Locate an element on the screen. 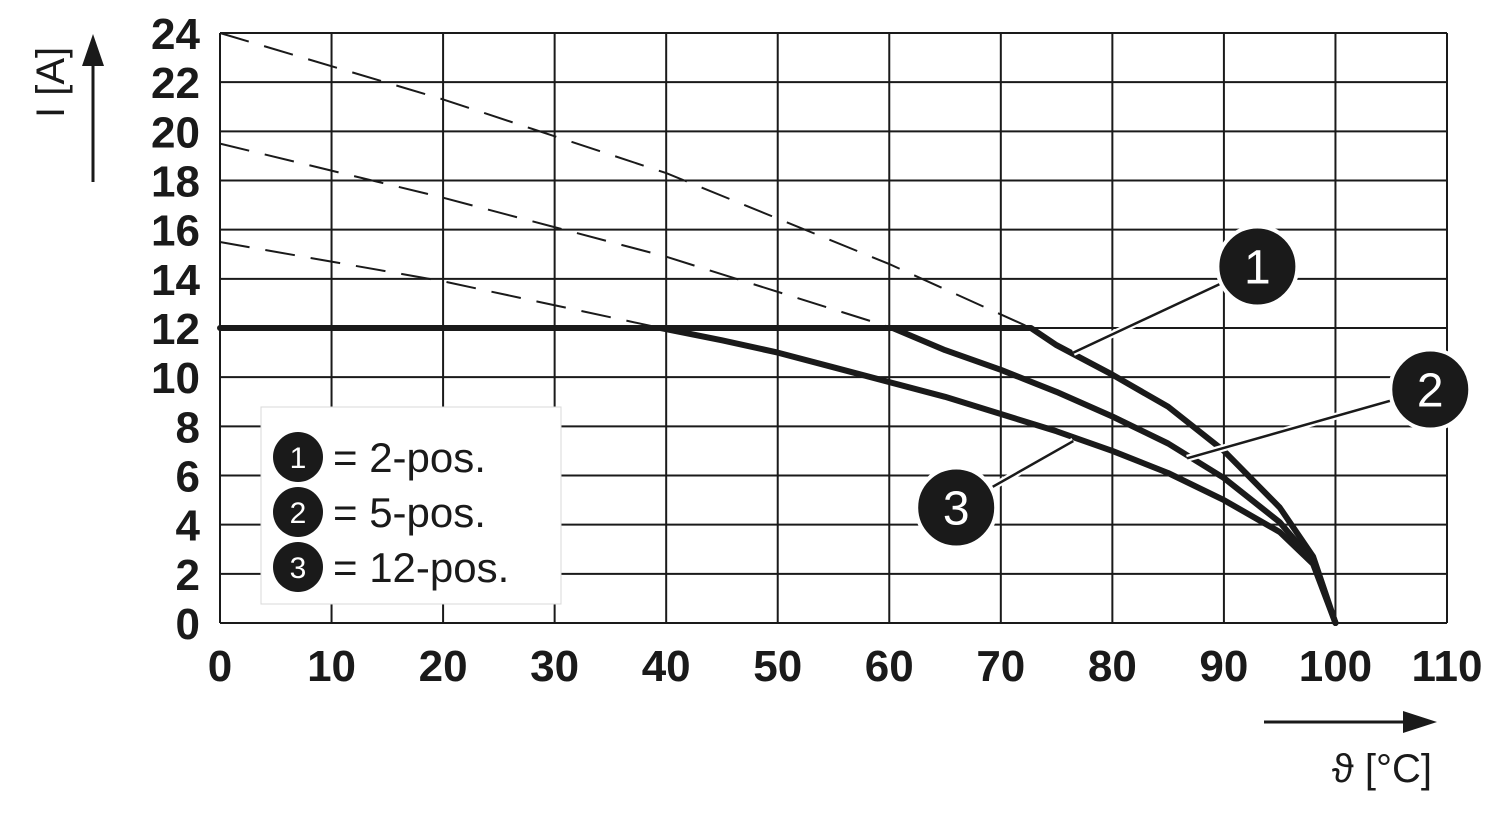  y-axis-title: I [A] is located at coordinates (66, 108).